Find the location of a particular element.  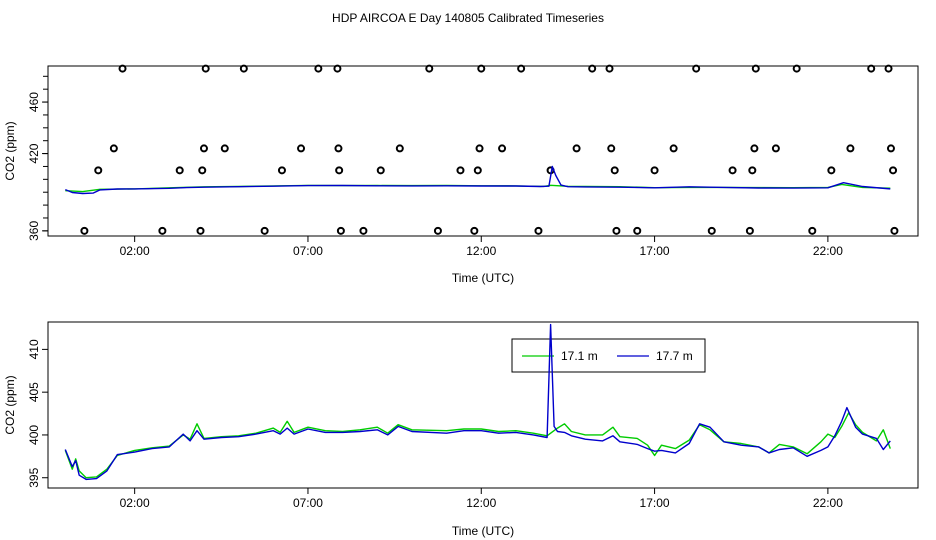

bottom-x-tick-label: 07:00 is located at coordinates (308, 503).